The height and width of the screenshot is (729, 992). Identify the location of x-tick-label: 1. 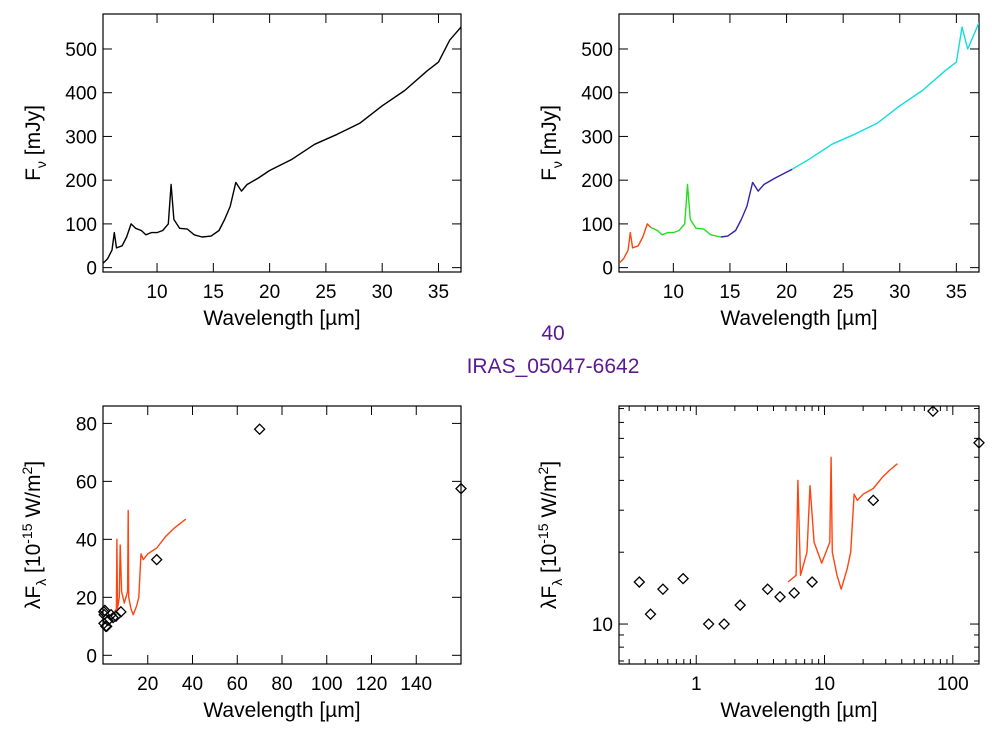
(696, 684).